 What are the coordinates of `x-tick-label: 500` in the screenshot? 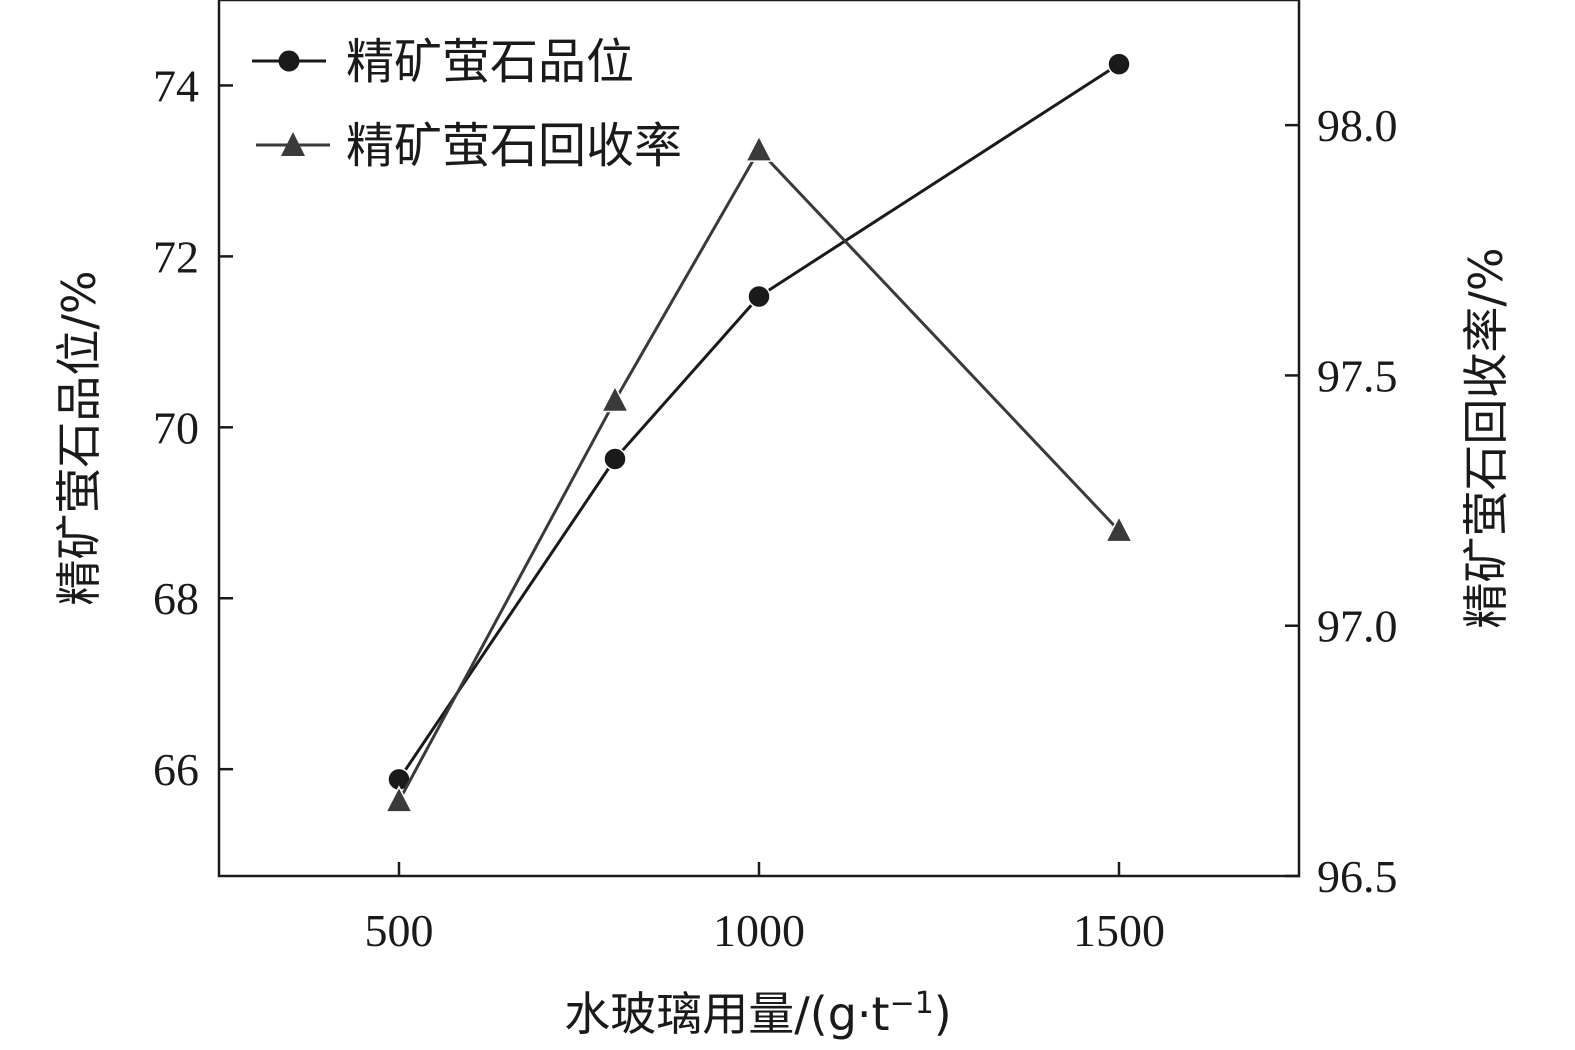 It's located at (399, 930).